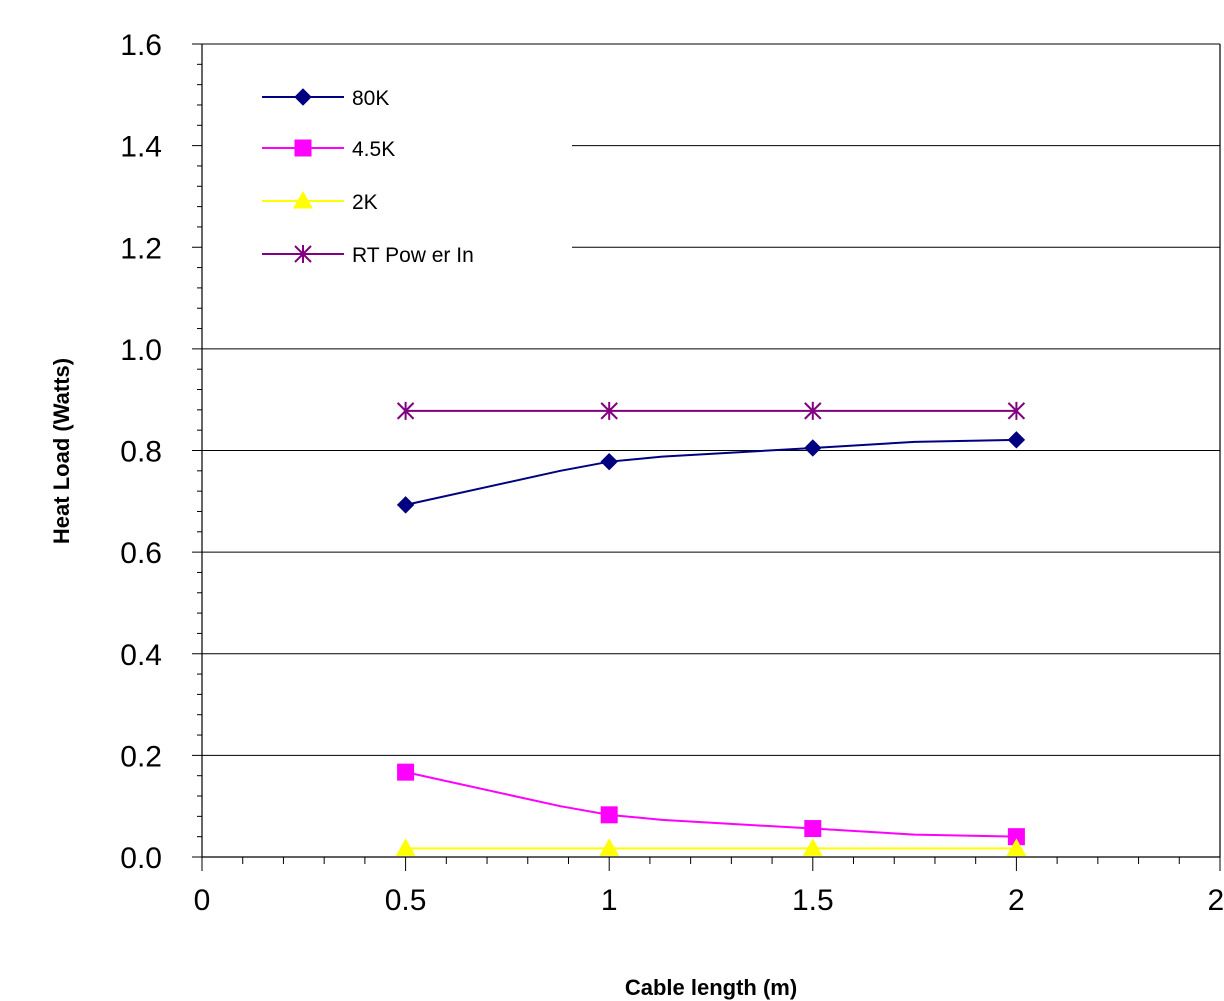 The width and height of the screenshot is (1224, 1001). Describe the element at coordinates (609, 900) in the screenshot. I see `x-tick-label: 1` at that location.